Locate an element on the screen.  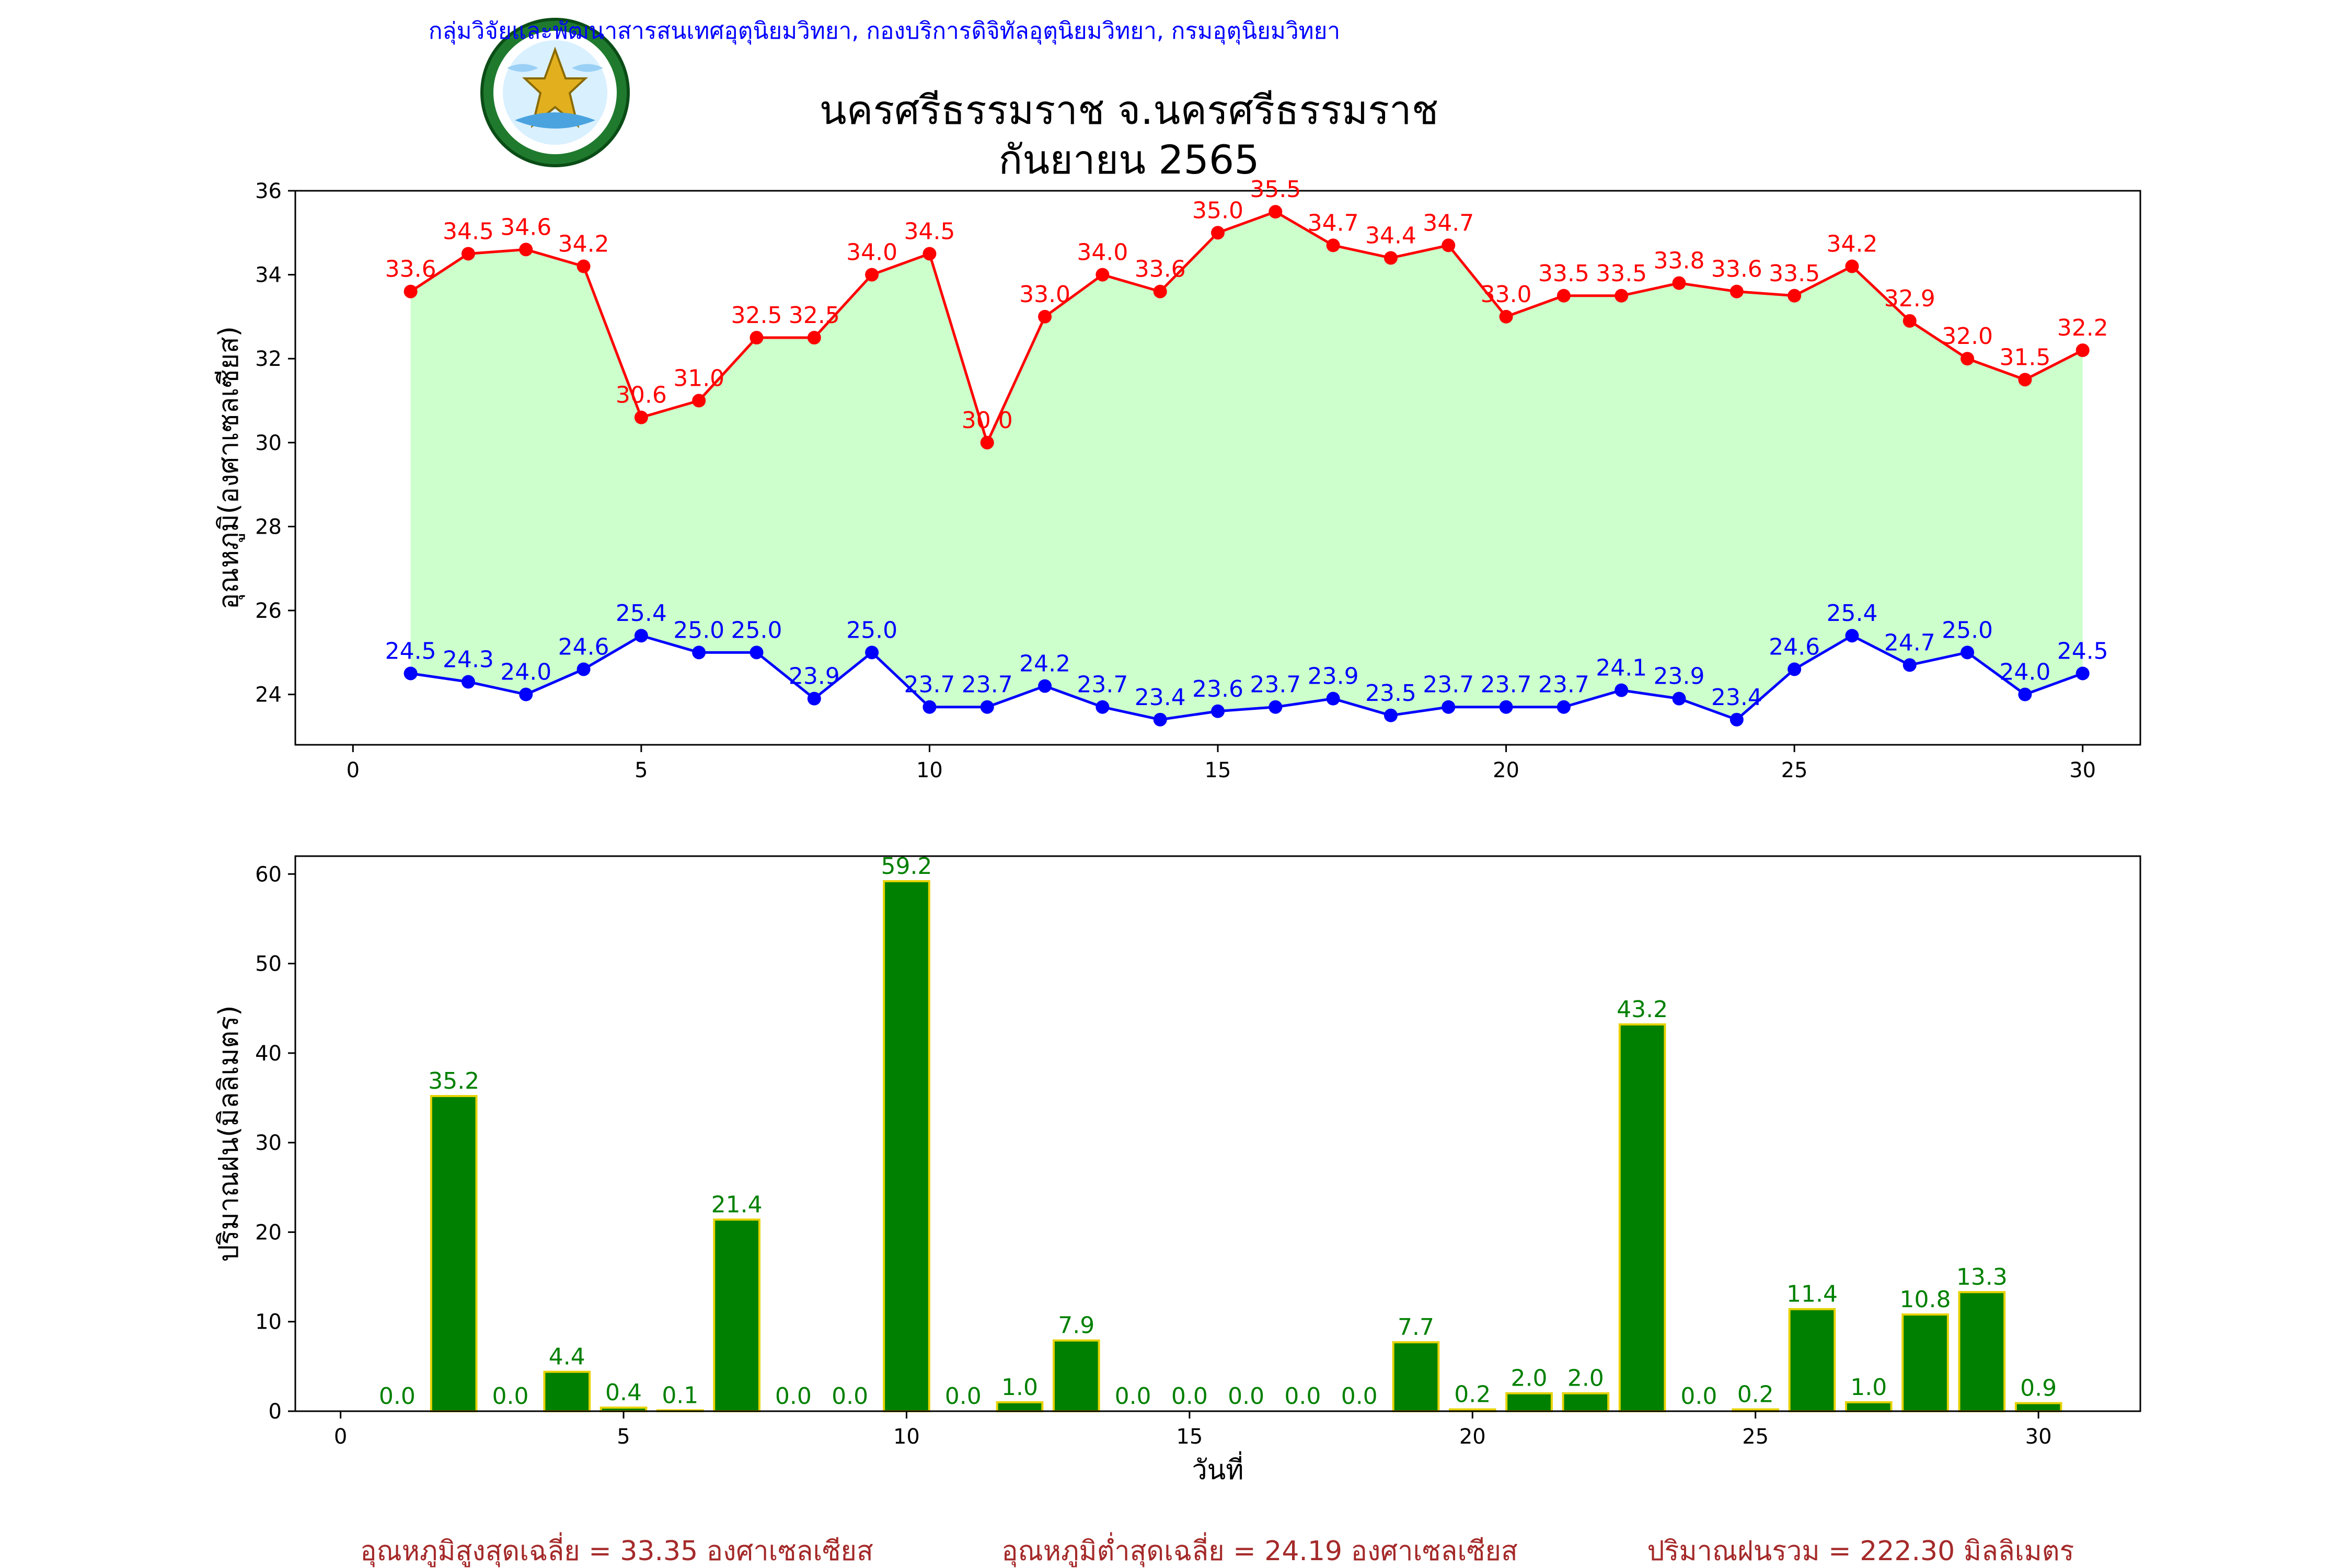
rain-data-label: 4.4 is located at coordinates (567, 1357).